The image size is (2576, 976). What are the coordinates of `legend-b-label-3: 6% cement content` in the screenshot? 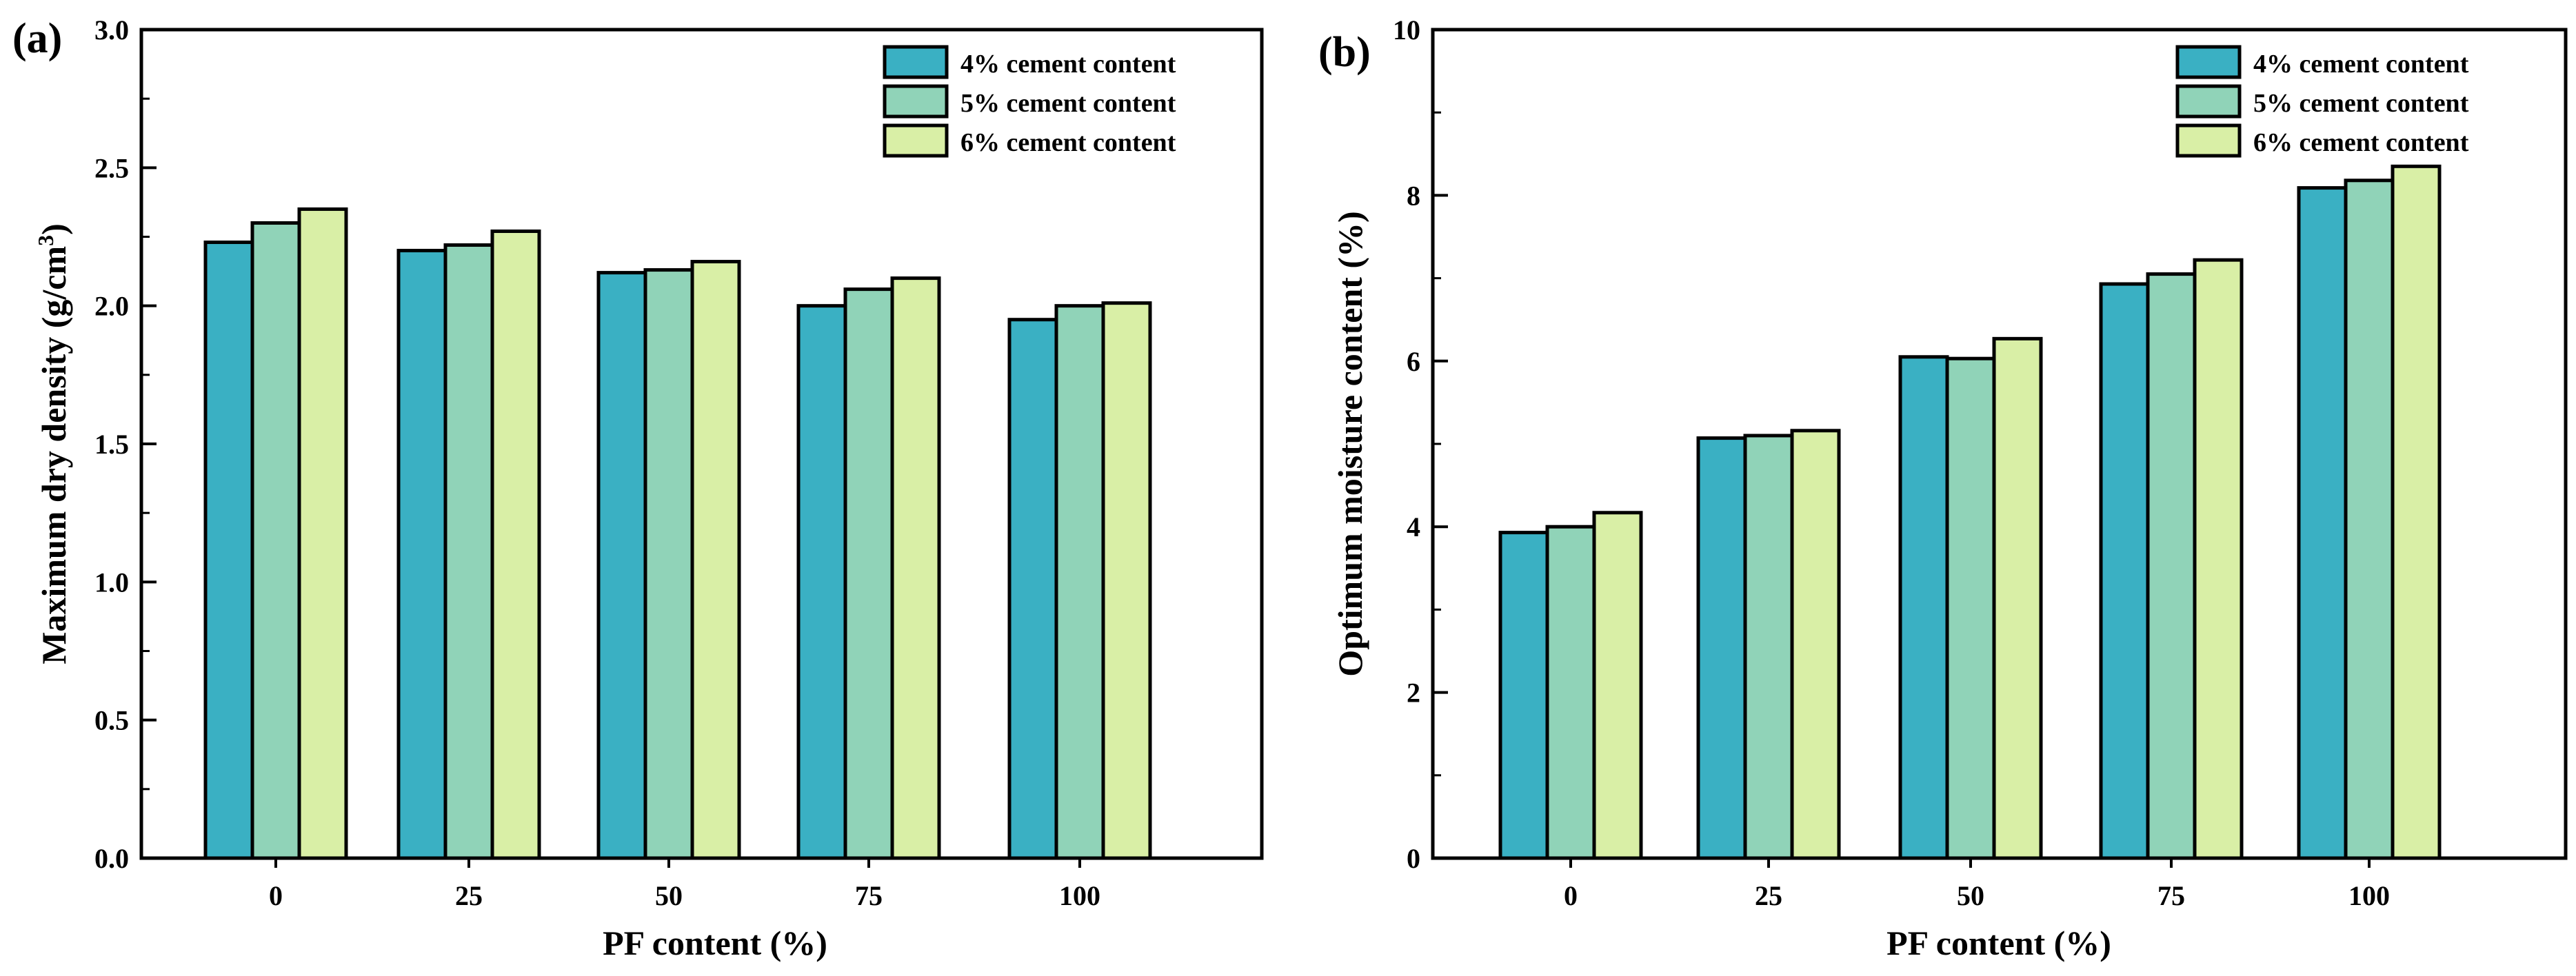 It's located at (2361, 142).